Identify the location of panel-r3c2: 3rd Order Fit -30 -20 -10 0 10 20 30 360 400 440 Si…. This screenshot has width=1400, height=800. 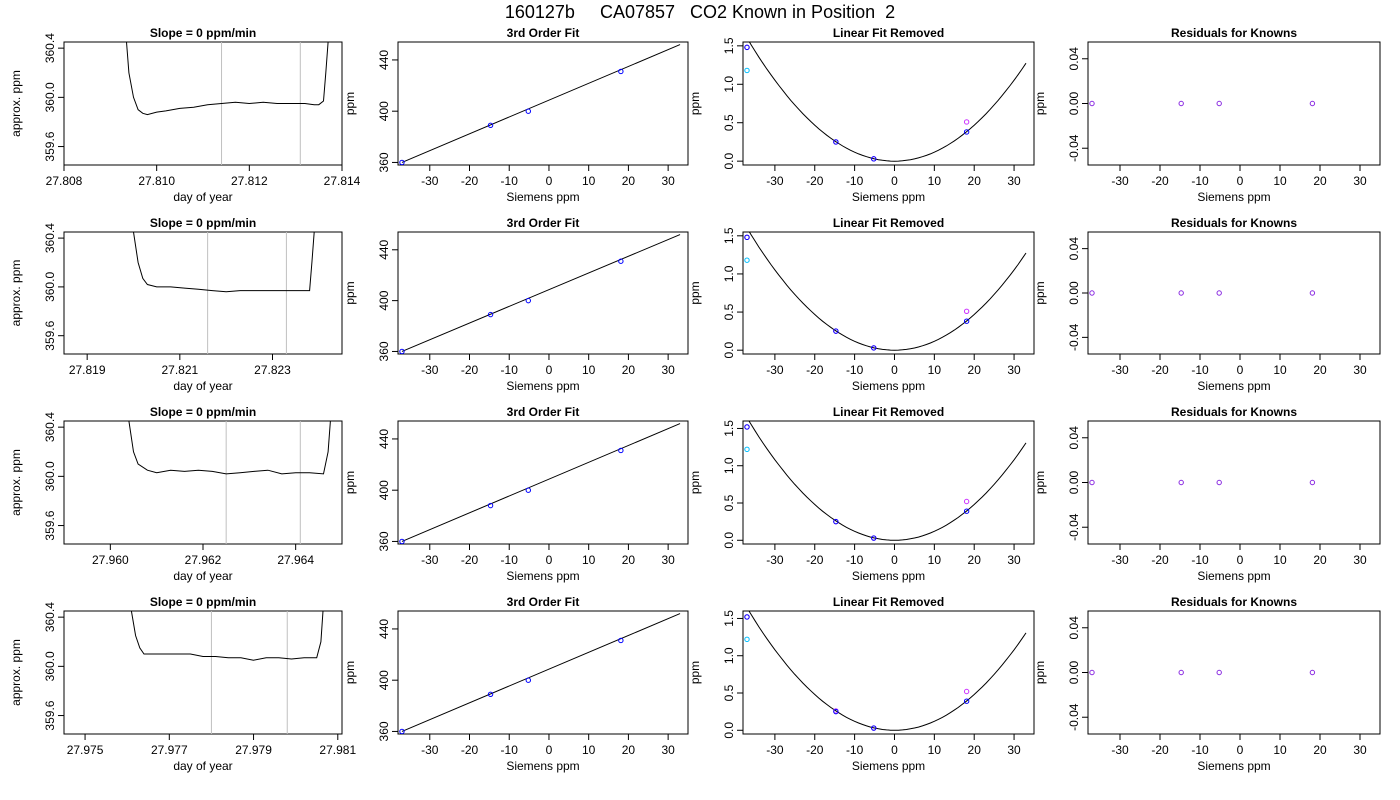
(516, 494).